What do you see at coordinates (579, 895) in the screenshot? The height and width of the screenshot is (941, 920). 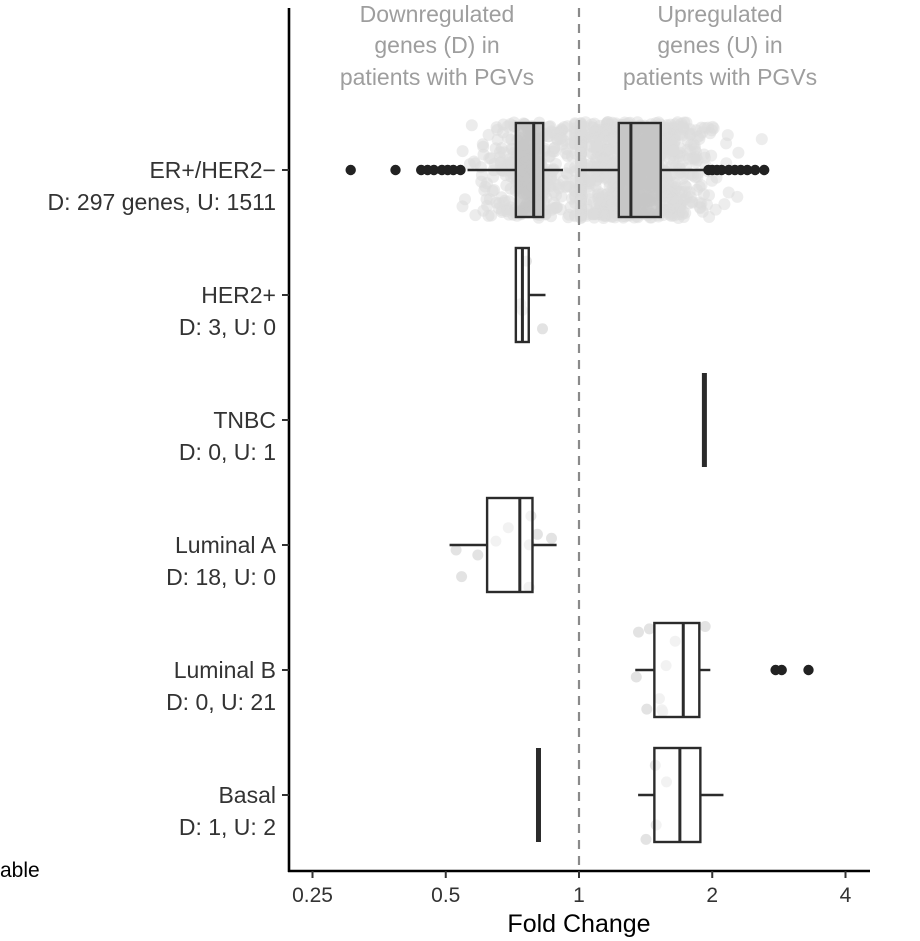 I see `x-tick-label: 1` at bounding box center [579, 895].